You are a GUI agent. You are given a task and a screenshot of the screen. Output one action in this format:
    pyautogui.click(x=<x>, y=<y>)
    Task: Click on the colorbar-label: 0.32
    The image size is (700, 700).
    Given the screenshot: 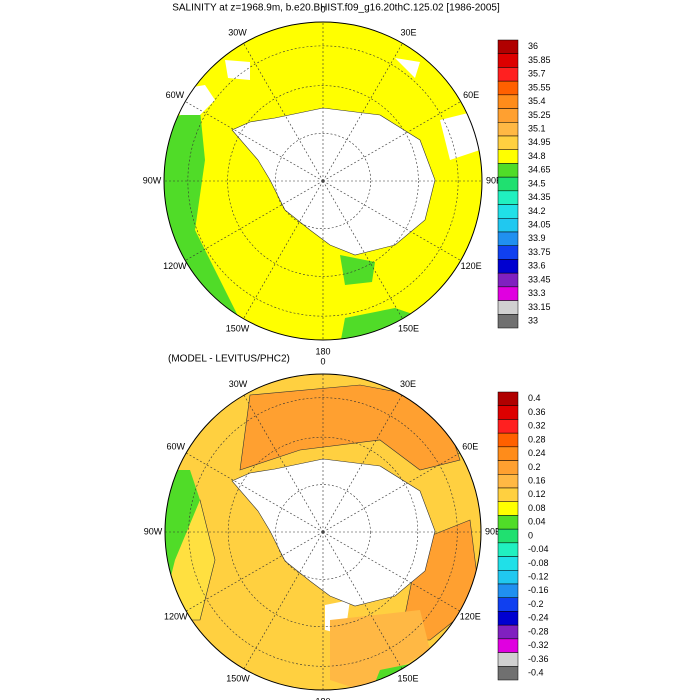 What is the action you would take?
    pyautogui.click(x=537, y=426)
    